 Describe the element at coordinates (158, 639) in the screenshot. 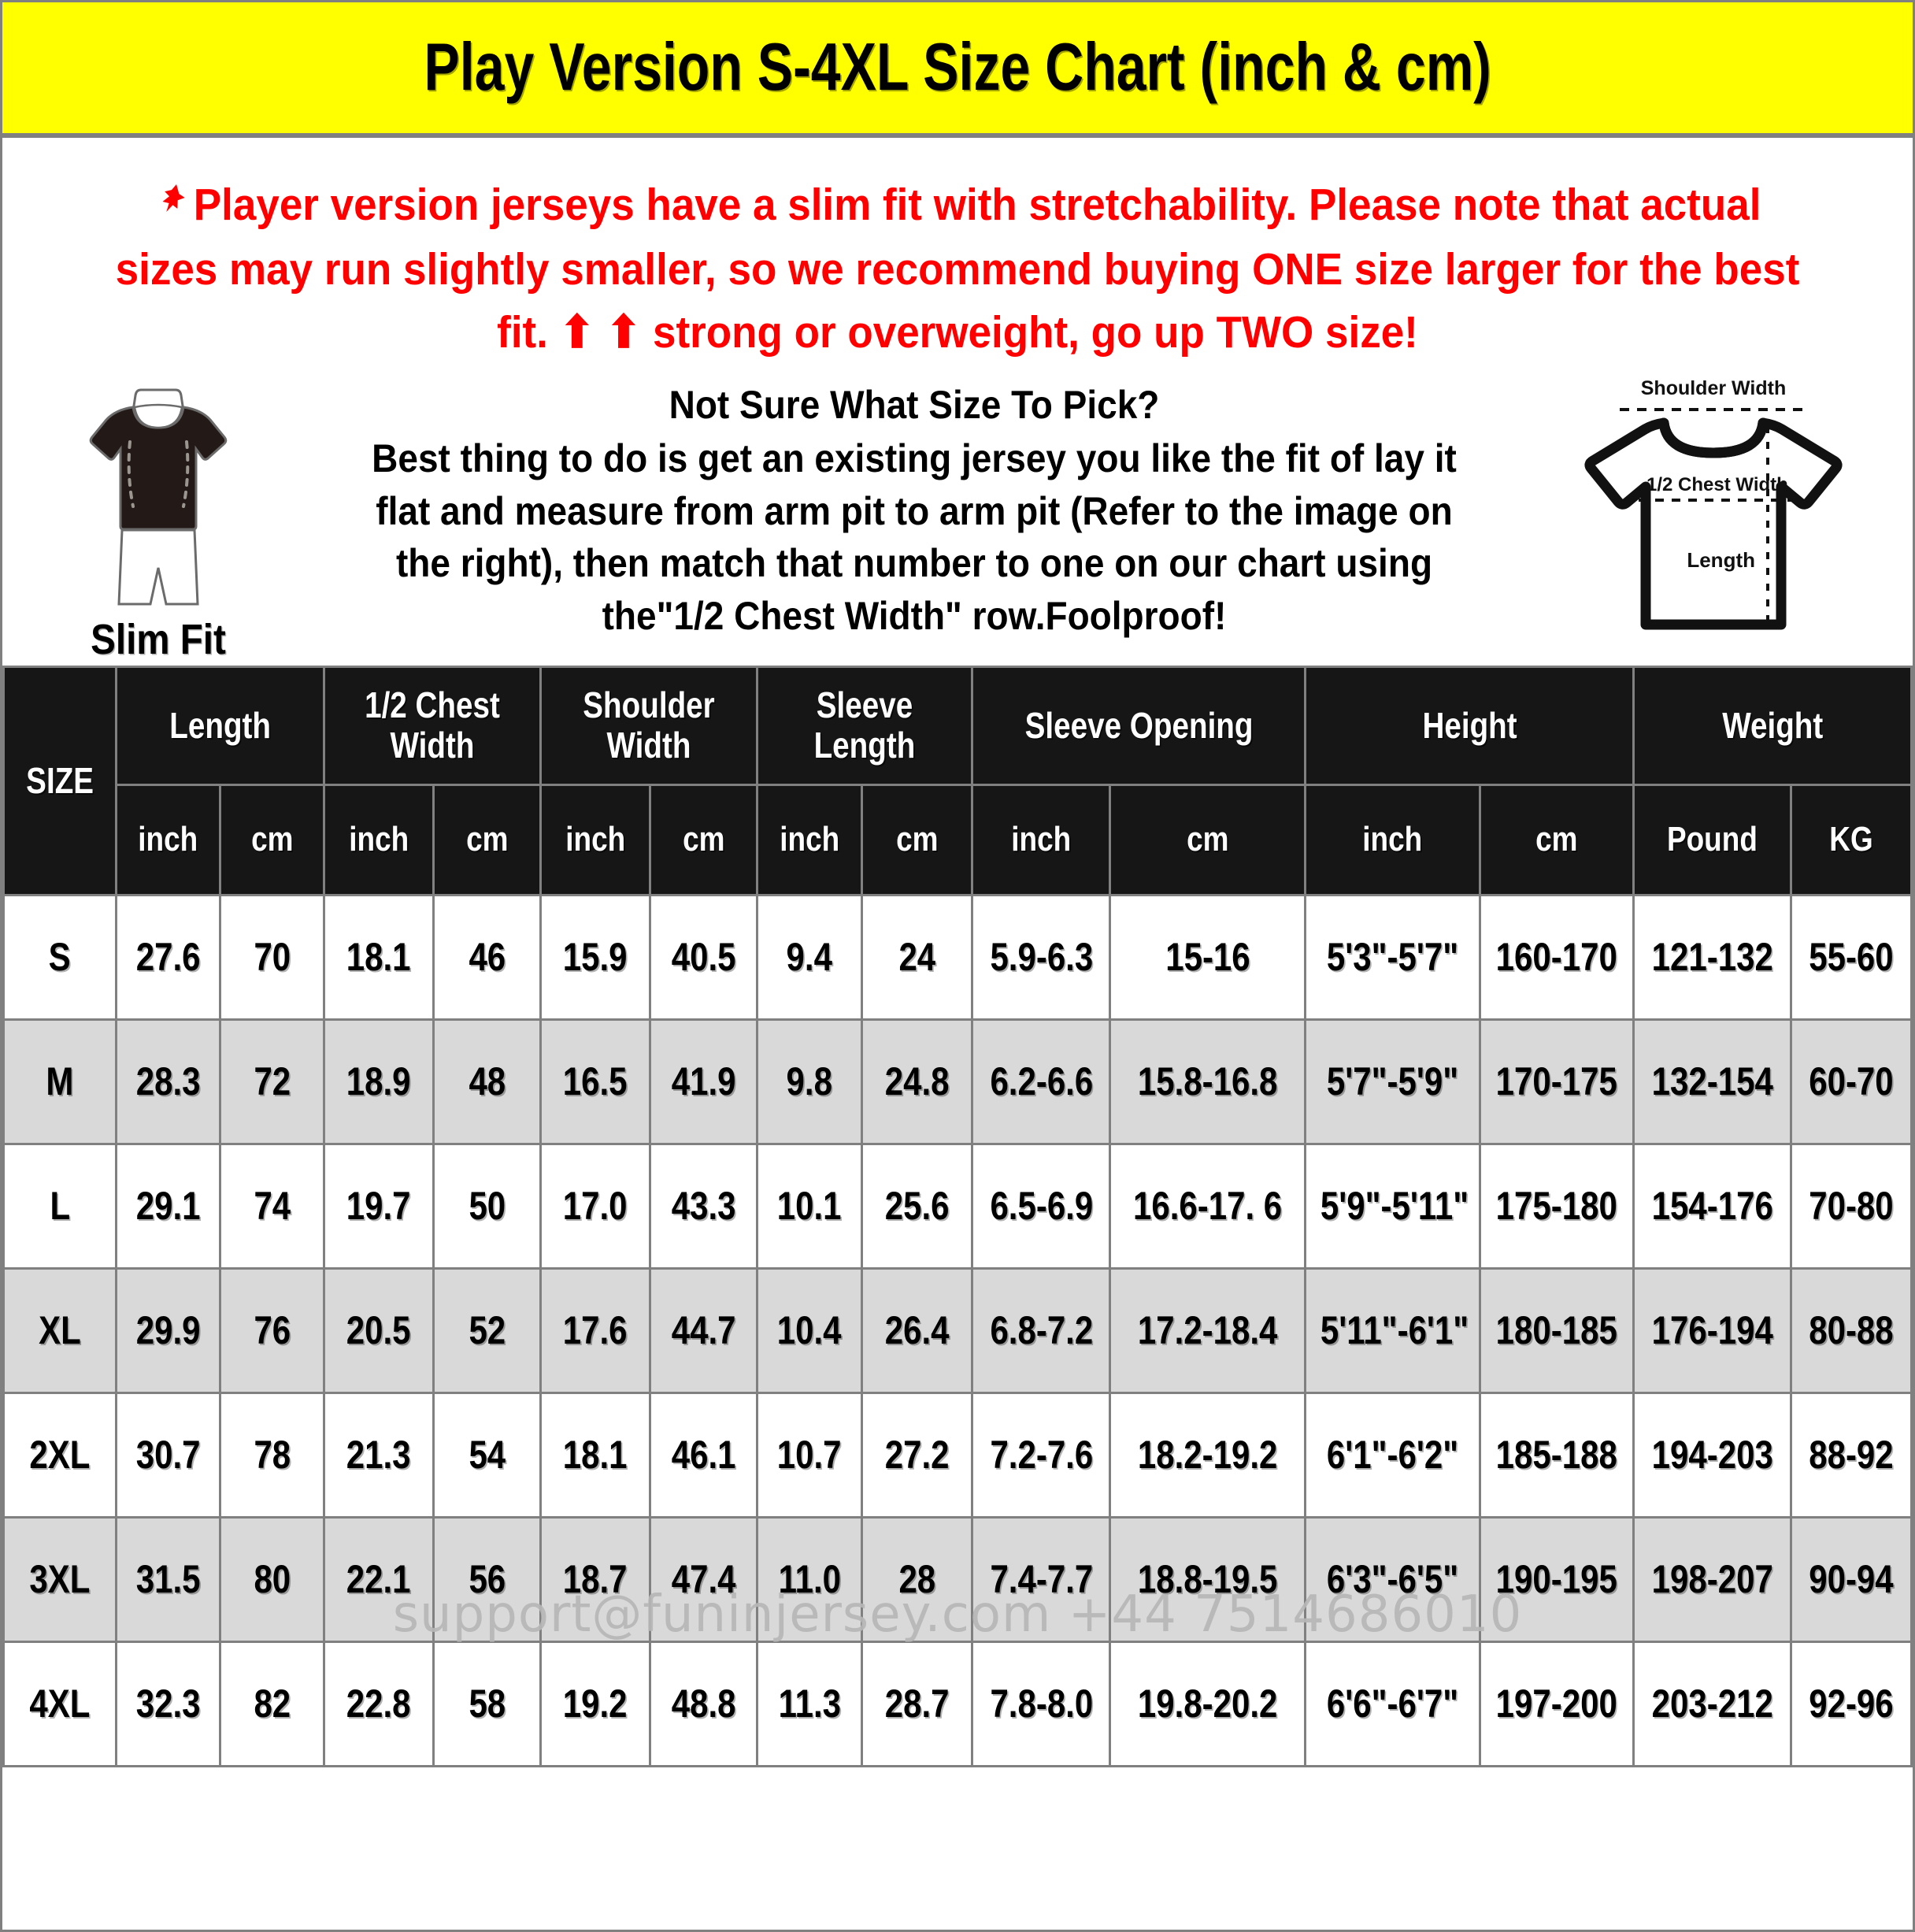

I see `slim-fit-label: Slim Fit` at that location.